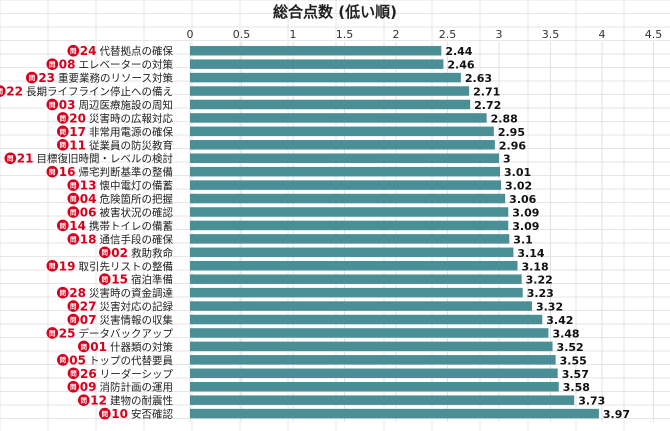 This screenshot has width=670, height=431. I want to click on category-text: 建物の耐震性, so click(141, 400).